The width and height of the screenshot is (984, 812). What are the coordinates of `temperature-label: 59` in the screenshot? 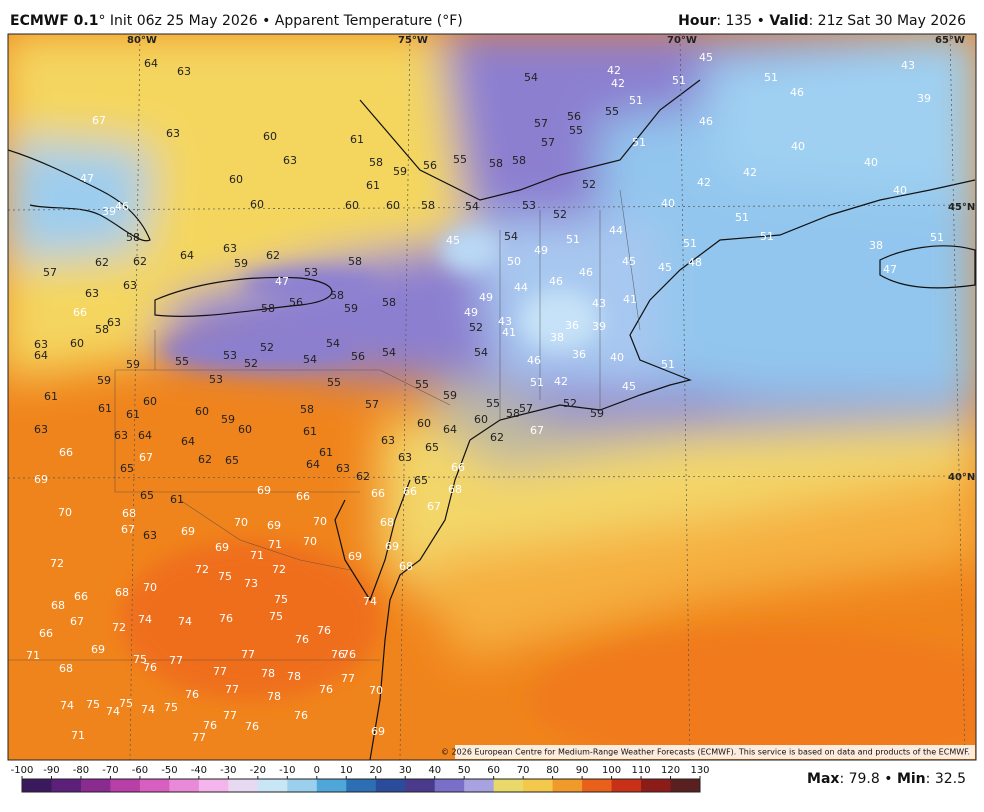 It's located at (241, 263).